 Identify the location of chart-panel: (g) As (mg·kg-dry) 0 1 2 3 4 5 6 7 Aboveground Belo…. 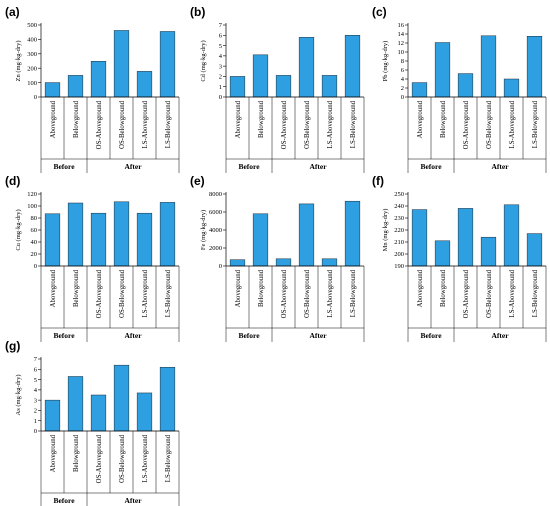
(92, 422).